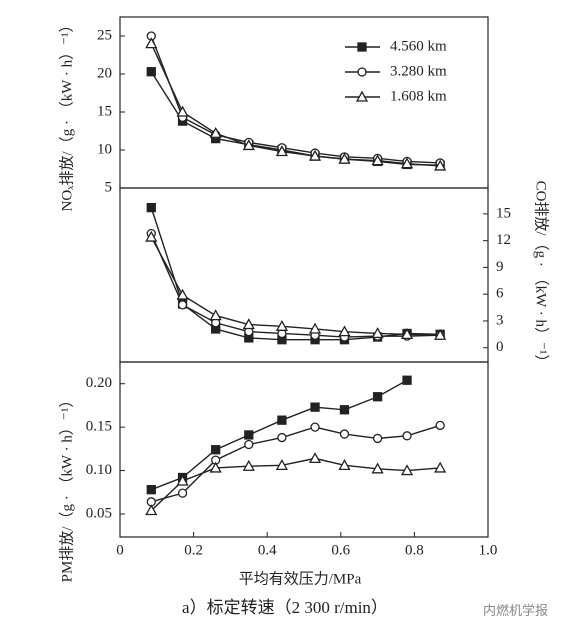  Describe the element at coordinates (120, 550) in the screenshot. I see `x-tick-label: 0` at that location.